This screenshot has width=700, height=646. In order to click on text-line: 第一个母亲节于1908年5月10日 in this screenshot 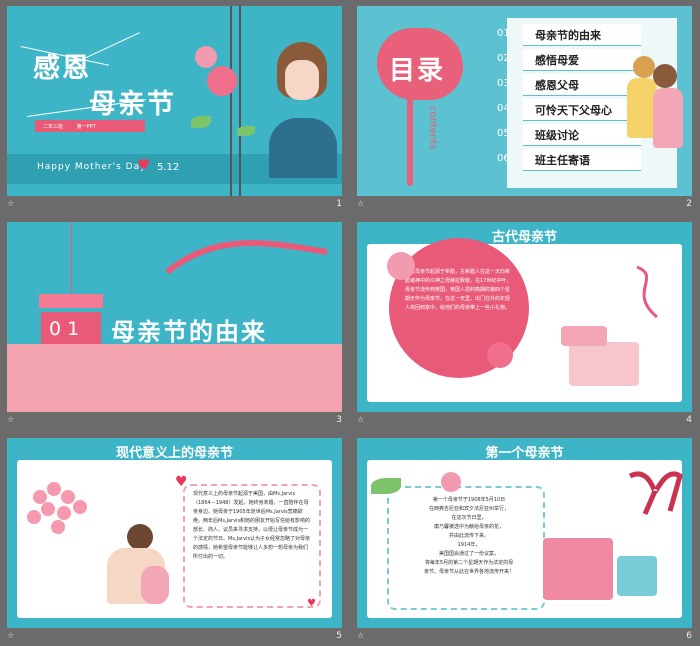, I will do `click(469, 500)`.